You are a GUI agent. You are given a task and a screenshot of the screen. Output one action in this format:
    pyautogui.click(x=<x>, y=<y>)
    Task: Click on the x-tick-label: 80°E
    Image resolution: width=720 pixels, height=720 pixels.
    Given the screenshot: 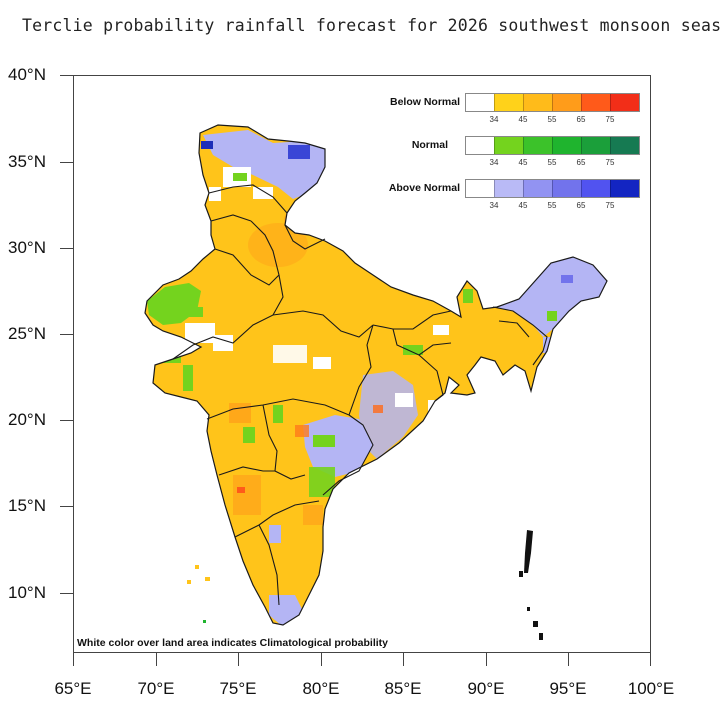 What is the action you would take?
    pyautogui.click(x=321, y=688)
    